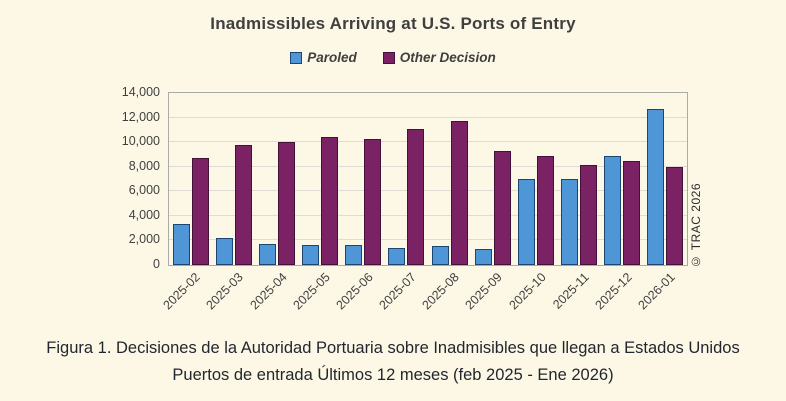 The image size is (786, 401). Describe the element at coordinates (332, 57) in the screenshot. I see `legend-label-paroled: Paroled` at that location.